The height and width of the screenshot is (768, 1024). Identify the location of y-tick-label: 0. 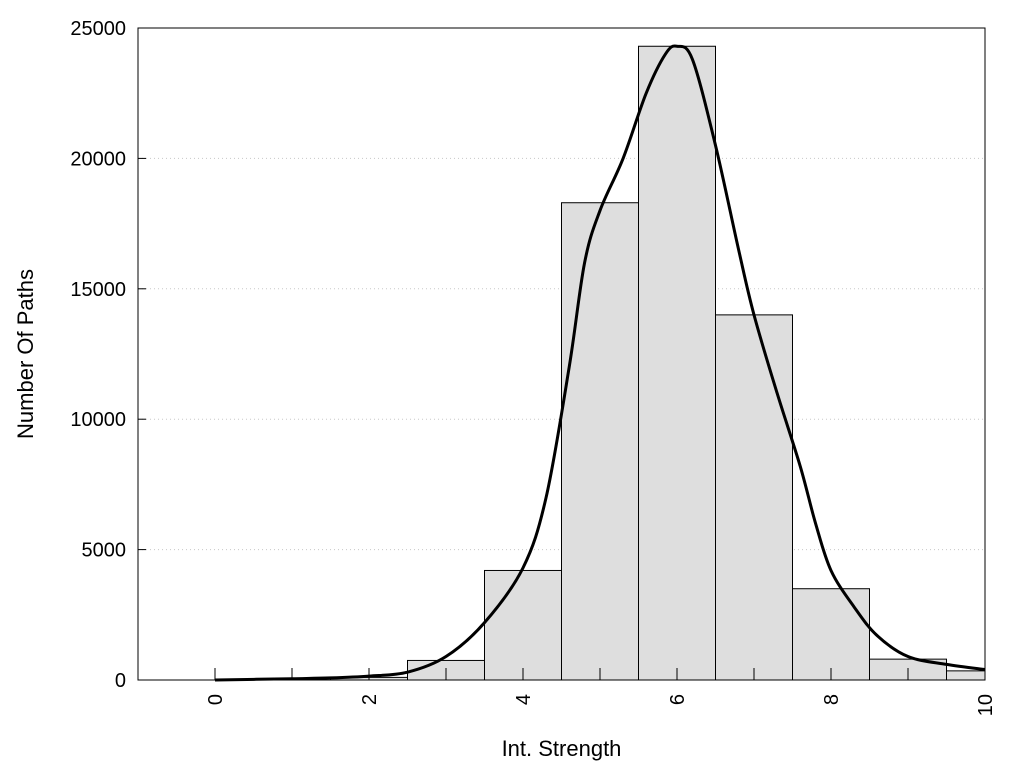
(120, 681).